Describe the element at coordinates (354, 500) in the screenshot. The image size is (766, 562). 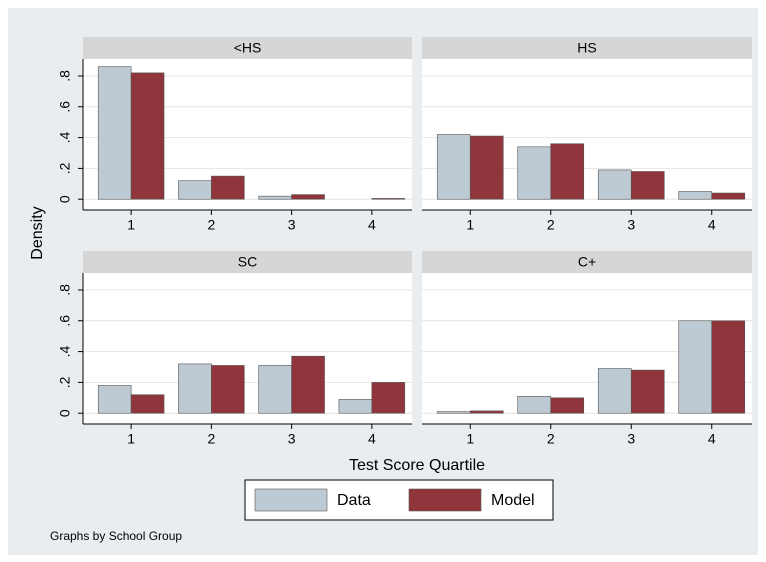
I see `legend-label: Data` at that location.